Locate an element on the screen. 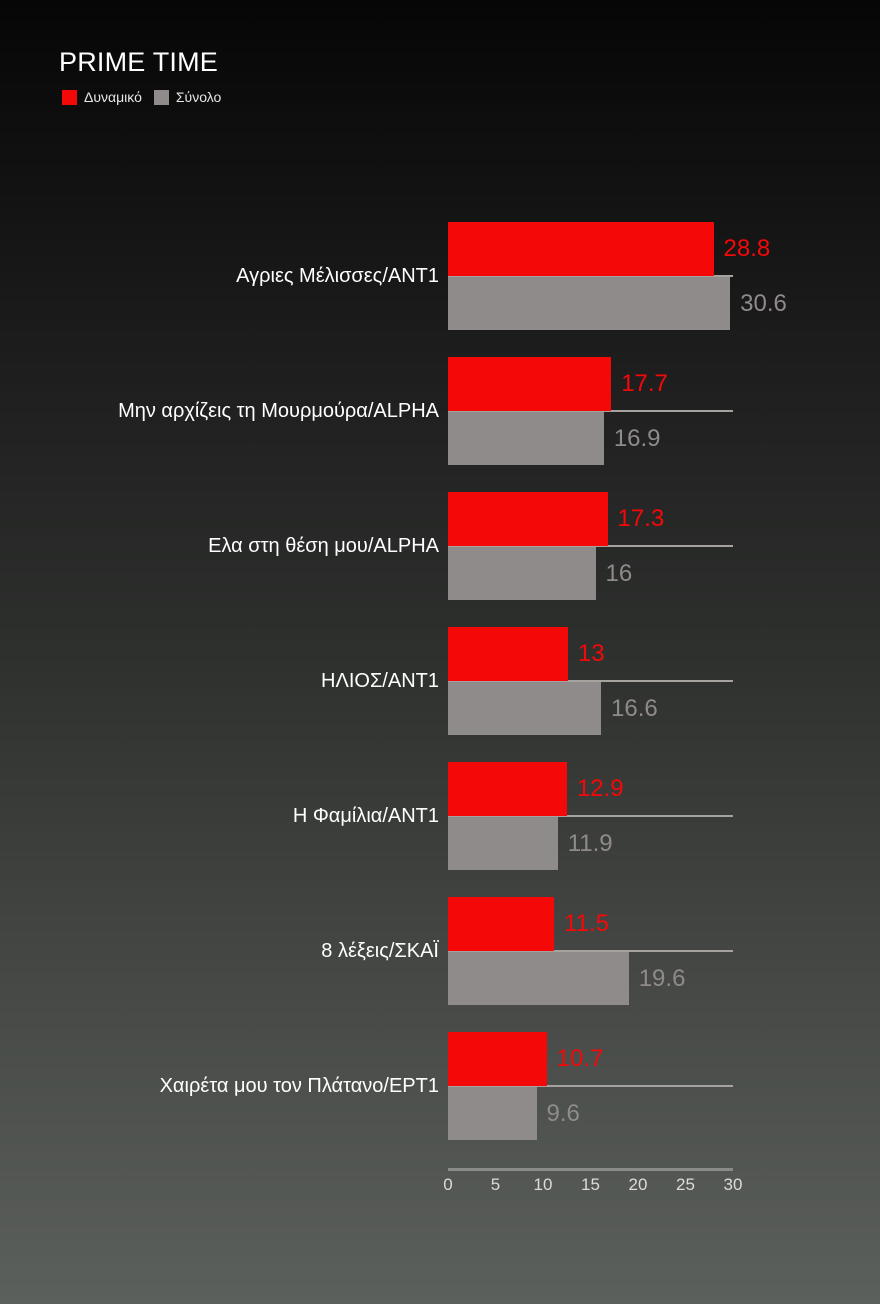 This screenshot has height=1304, width=880. value-label-total: 16 is located at coordinates (619, 573).